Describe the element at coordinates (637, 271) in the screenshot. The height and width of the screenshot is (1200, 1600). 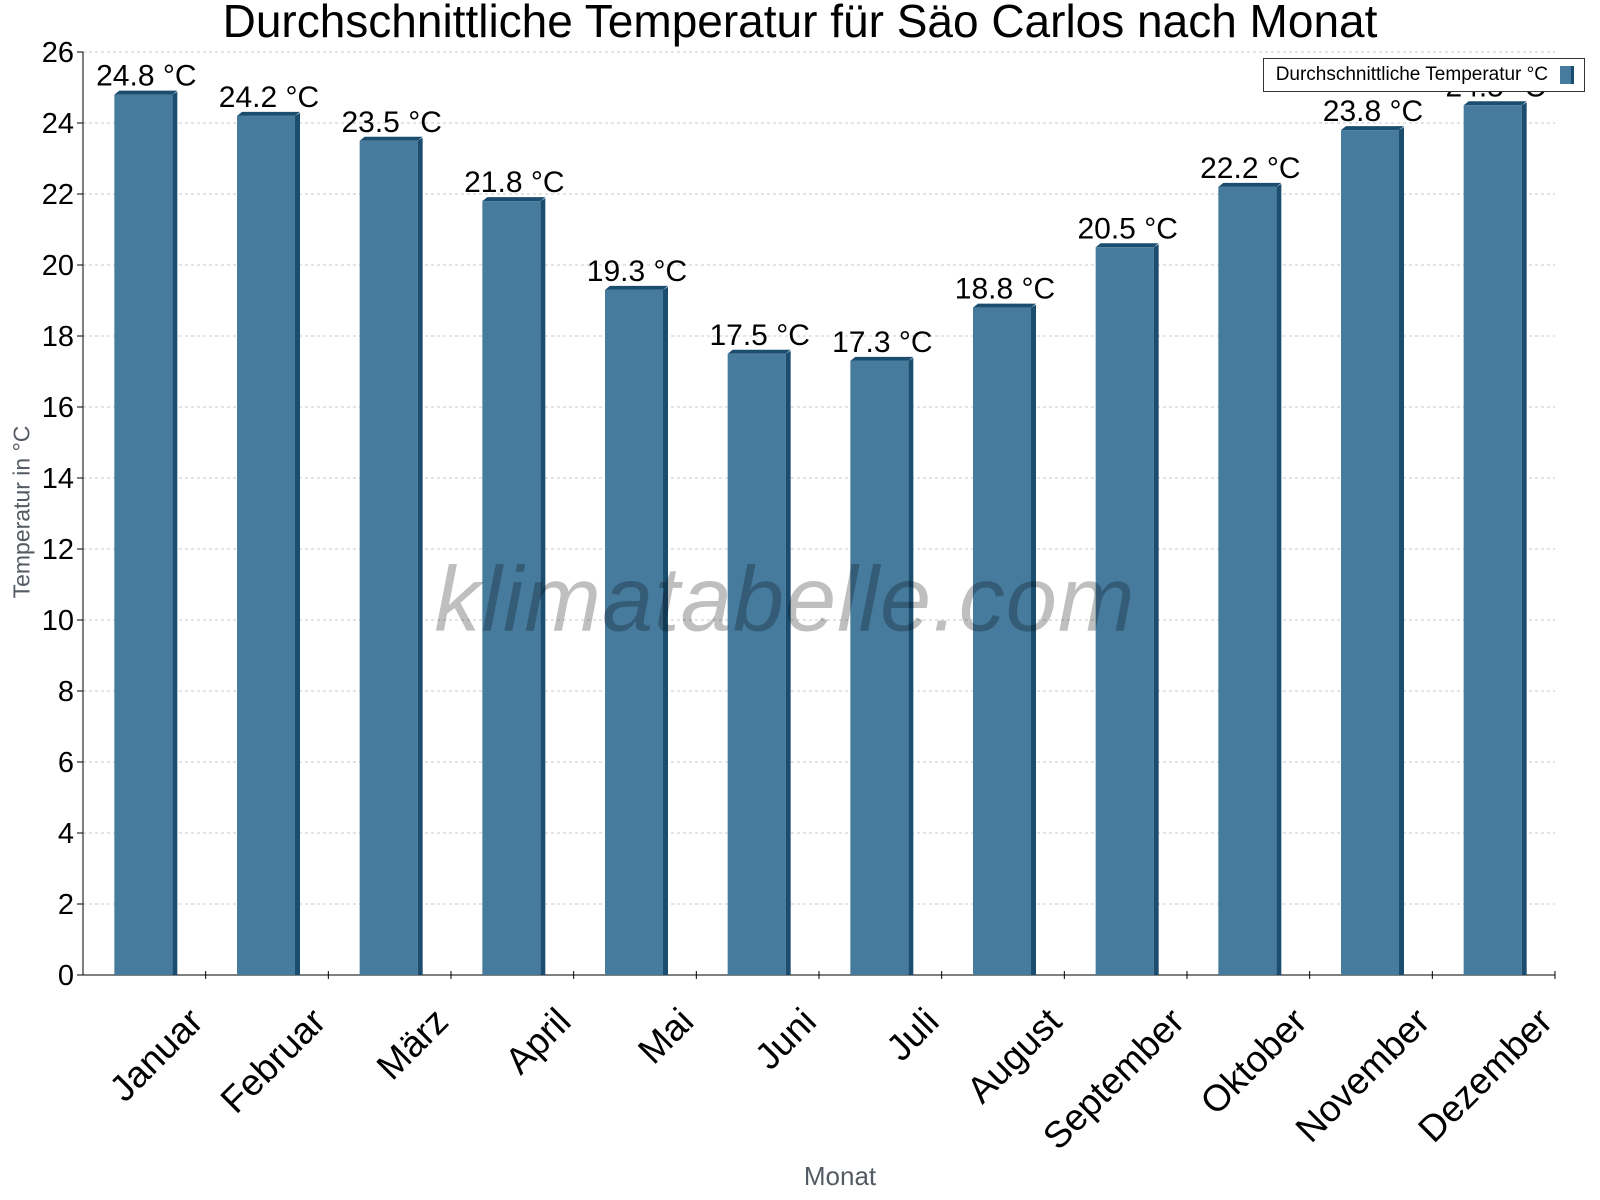
I see `data-label: 19.3 °C` at that location.